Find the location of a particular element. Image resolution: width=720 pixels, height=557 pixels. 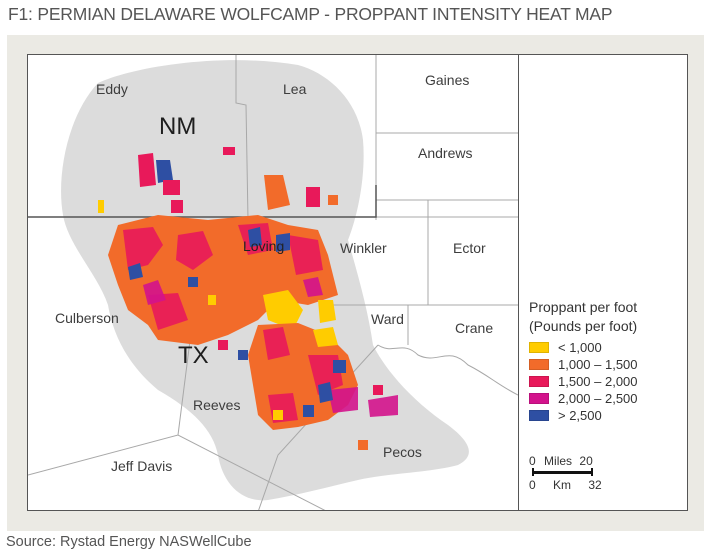

scale-miles-label: Miles is located at coordinates (558, 461).